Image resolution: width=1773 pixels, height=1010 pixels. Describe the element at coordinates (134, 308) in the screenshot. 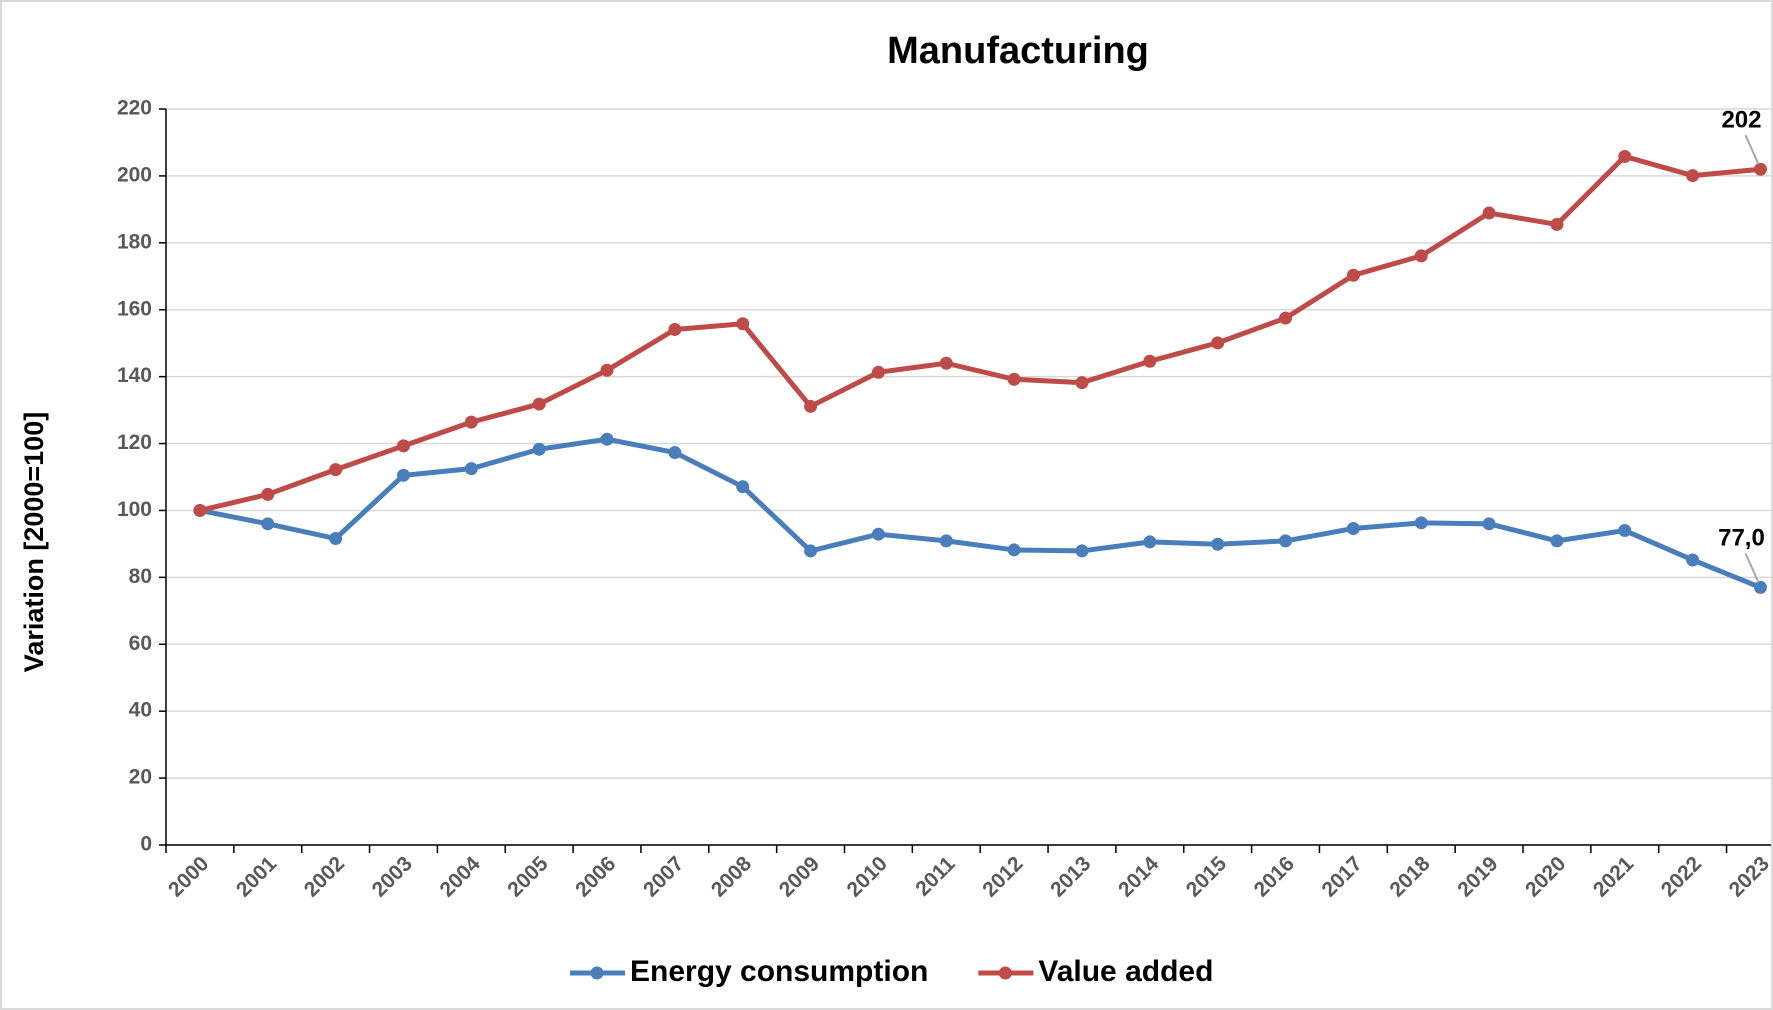

I see `y-tick-label: 160` at that location.